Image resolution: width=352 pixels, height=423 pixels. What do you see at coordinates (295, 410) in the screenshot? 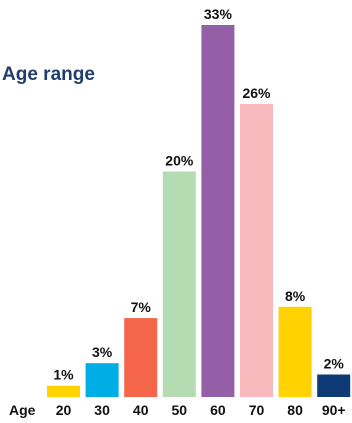
I see `x-tick-label-80: 80` at bounding box center [295, 410].